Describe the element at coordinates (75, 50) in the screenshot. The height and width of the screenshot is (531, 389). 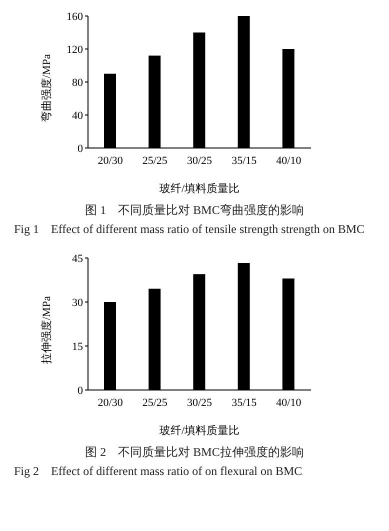
I see `y-tick-label: 120` at that location.